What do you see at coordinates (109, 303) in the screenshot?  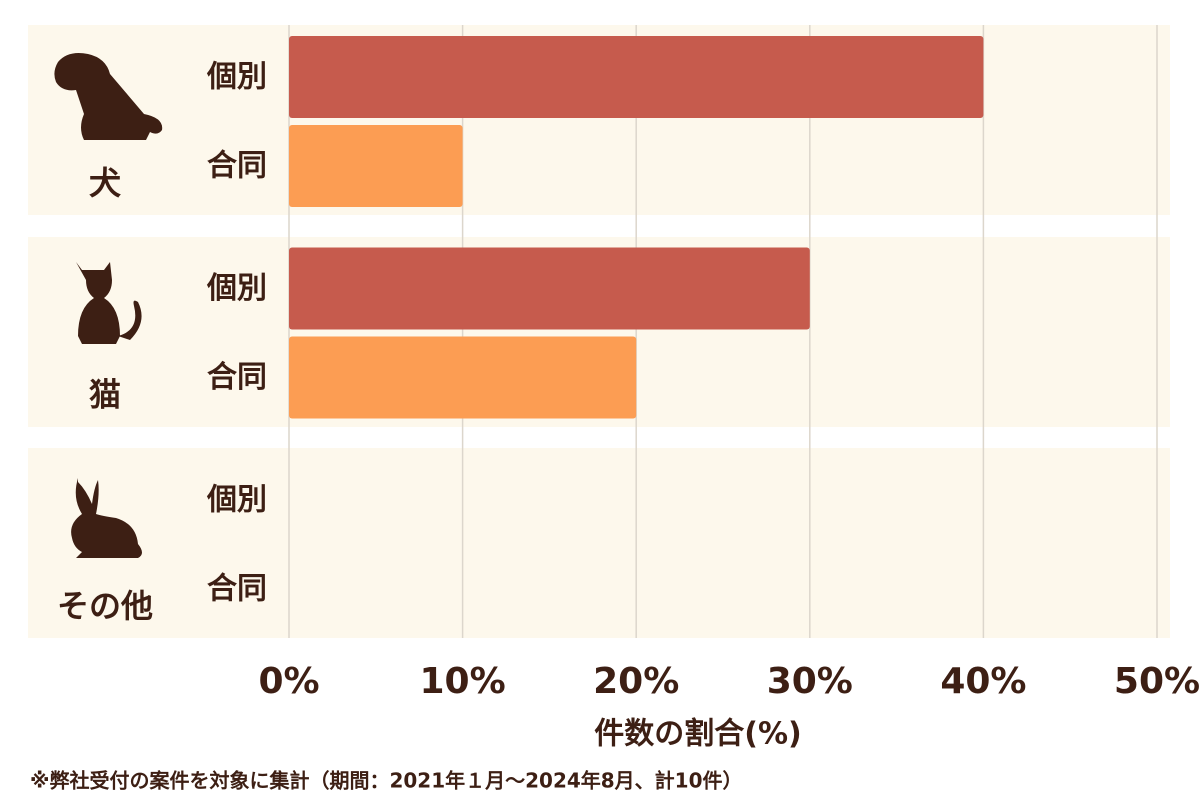 I see `cat-icon` at bounding box center [109, 303].